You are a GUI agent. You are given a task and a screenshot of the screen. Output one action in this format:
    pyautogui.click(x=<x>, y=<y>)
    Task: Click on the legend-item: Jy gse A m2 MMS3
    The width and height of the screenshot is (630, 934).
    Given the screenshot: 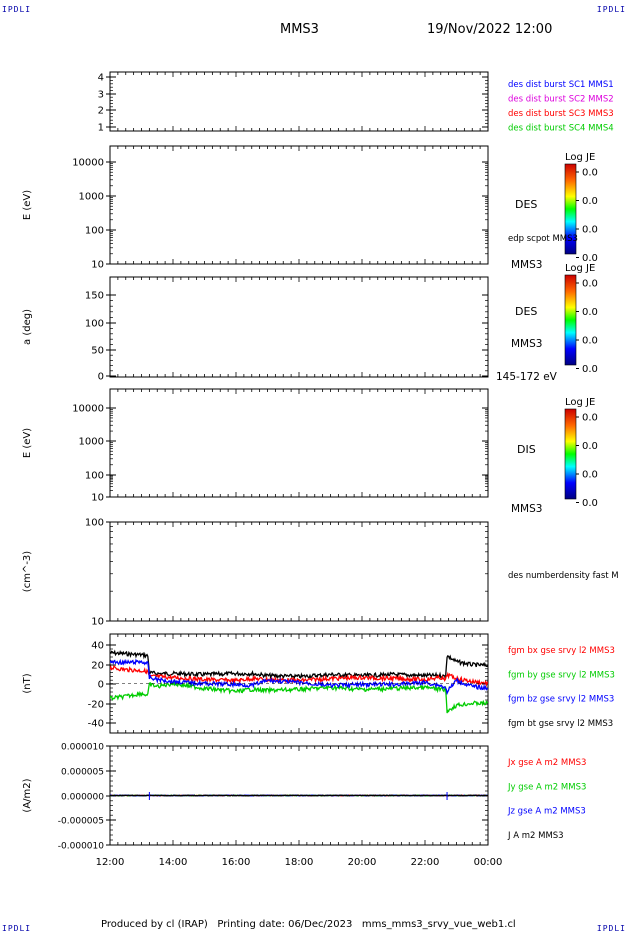 What is the action you would take?
    pyautogui.click(x=546, y=787)
    